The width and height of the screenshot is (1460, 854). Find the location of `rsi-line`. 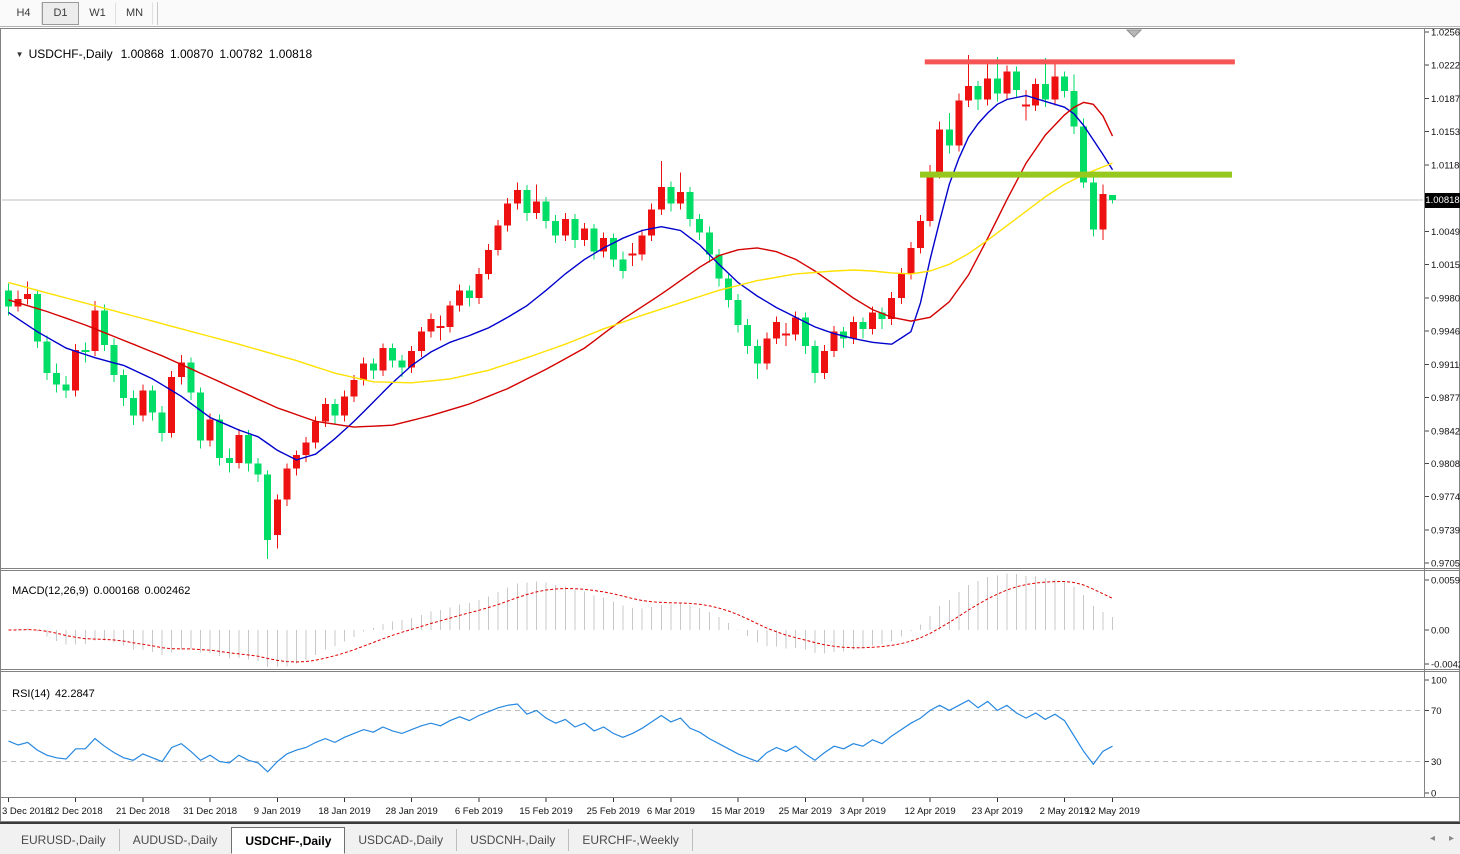

rsi-line is located at coordinates (560, 736).